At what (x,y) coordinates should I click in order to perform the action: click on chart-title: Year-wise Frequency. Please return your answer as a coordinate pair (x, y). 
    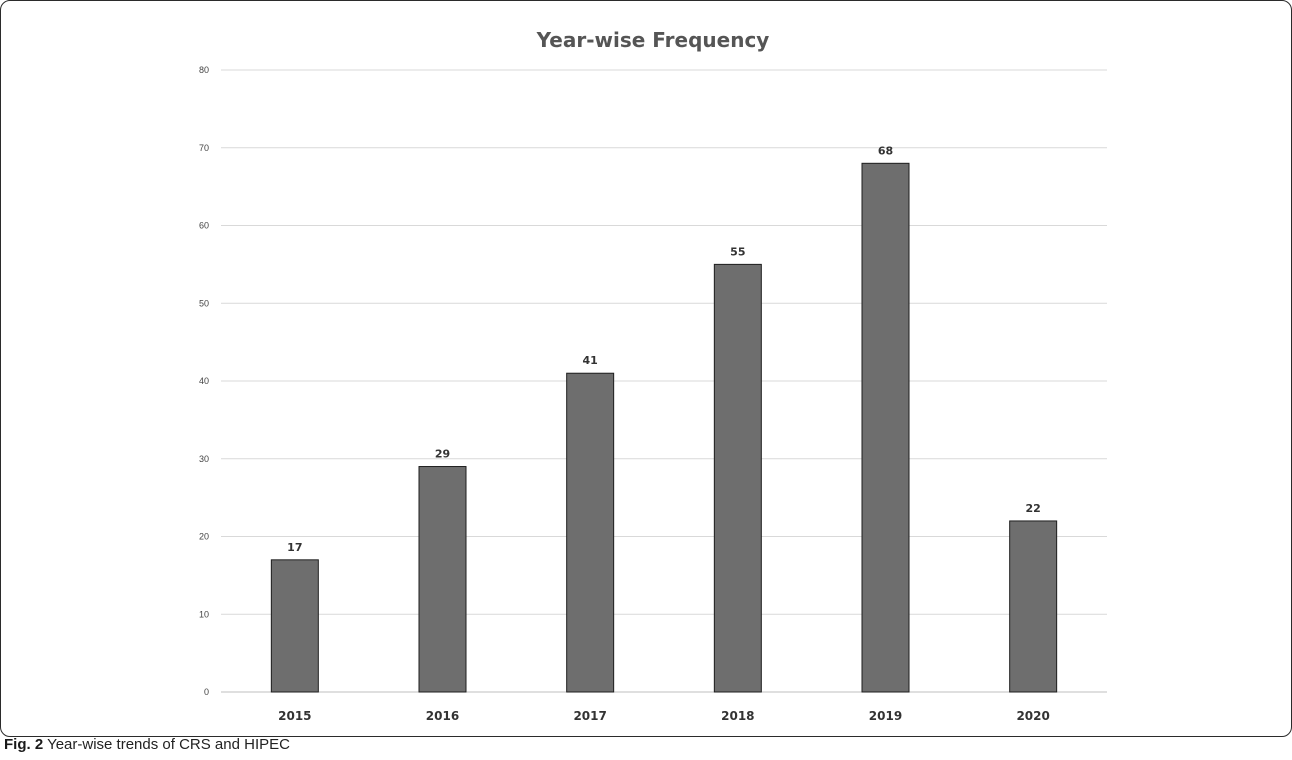
    Looking at the image, I should click on (653, 40).